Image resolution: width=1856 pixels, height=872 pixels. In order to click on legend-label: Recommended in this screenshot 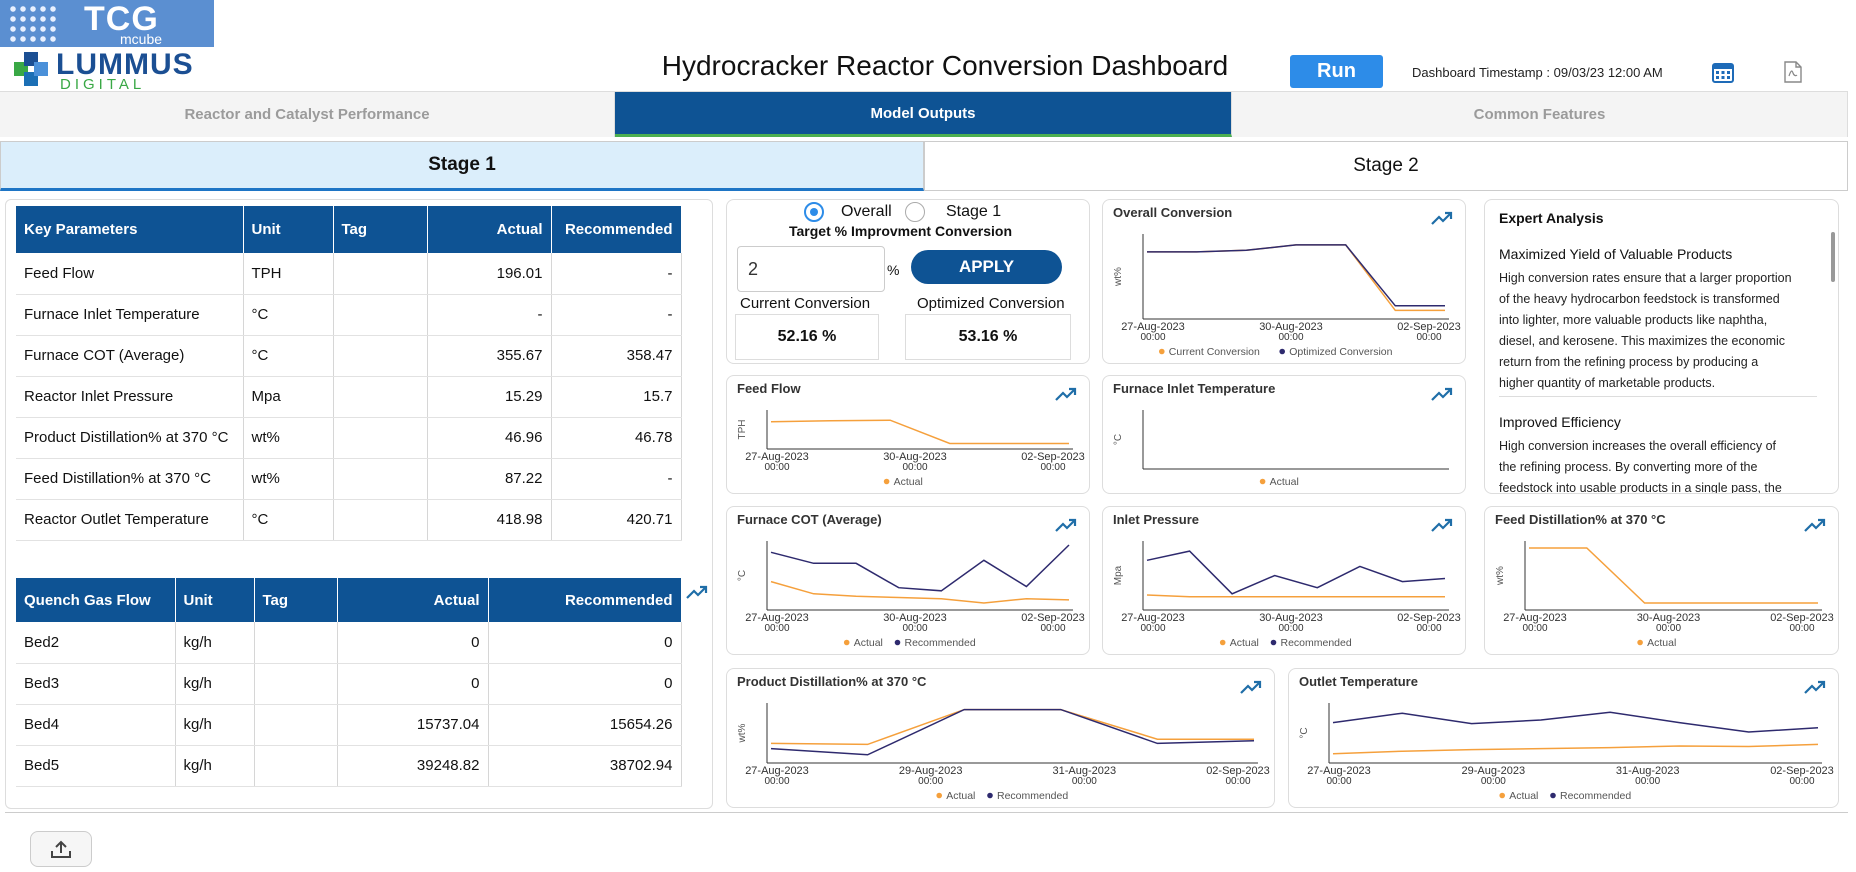, I will do `click(1032, 796)`.